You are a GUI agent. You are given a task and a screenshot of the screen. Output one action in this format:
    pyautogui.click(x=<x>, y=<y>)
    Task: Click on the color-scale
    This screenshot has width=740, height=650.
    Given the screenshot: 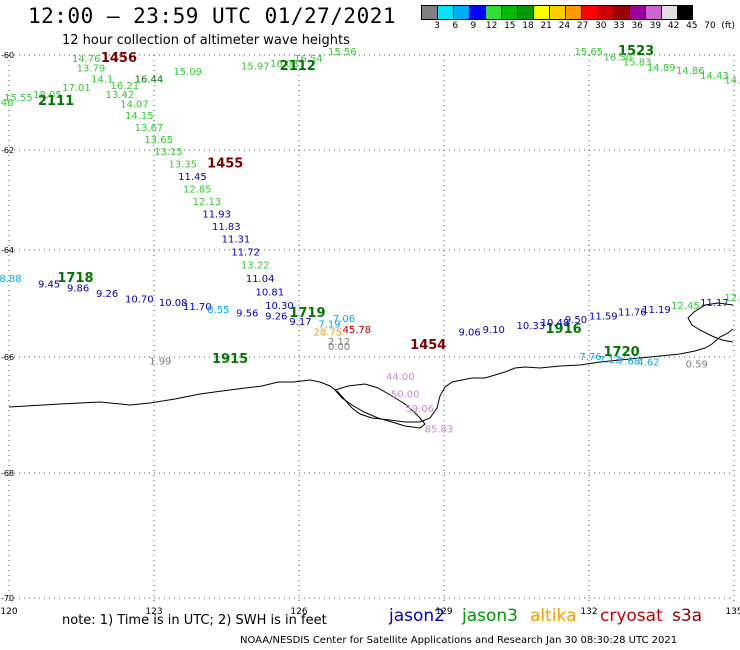 What is the action you would take?
    pyautogui.click(x=557, y=12)
    